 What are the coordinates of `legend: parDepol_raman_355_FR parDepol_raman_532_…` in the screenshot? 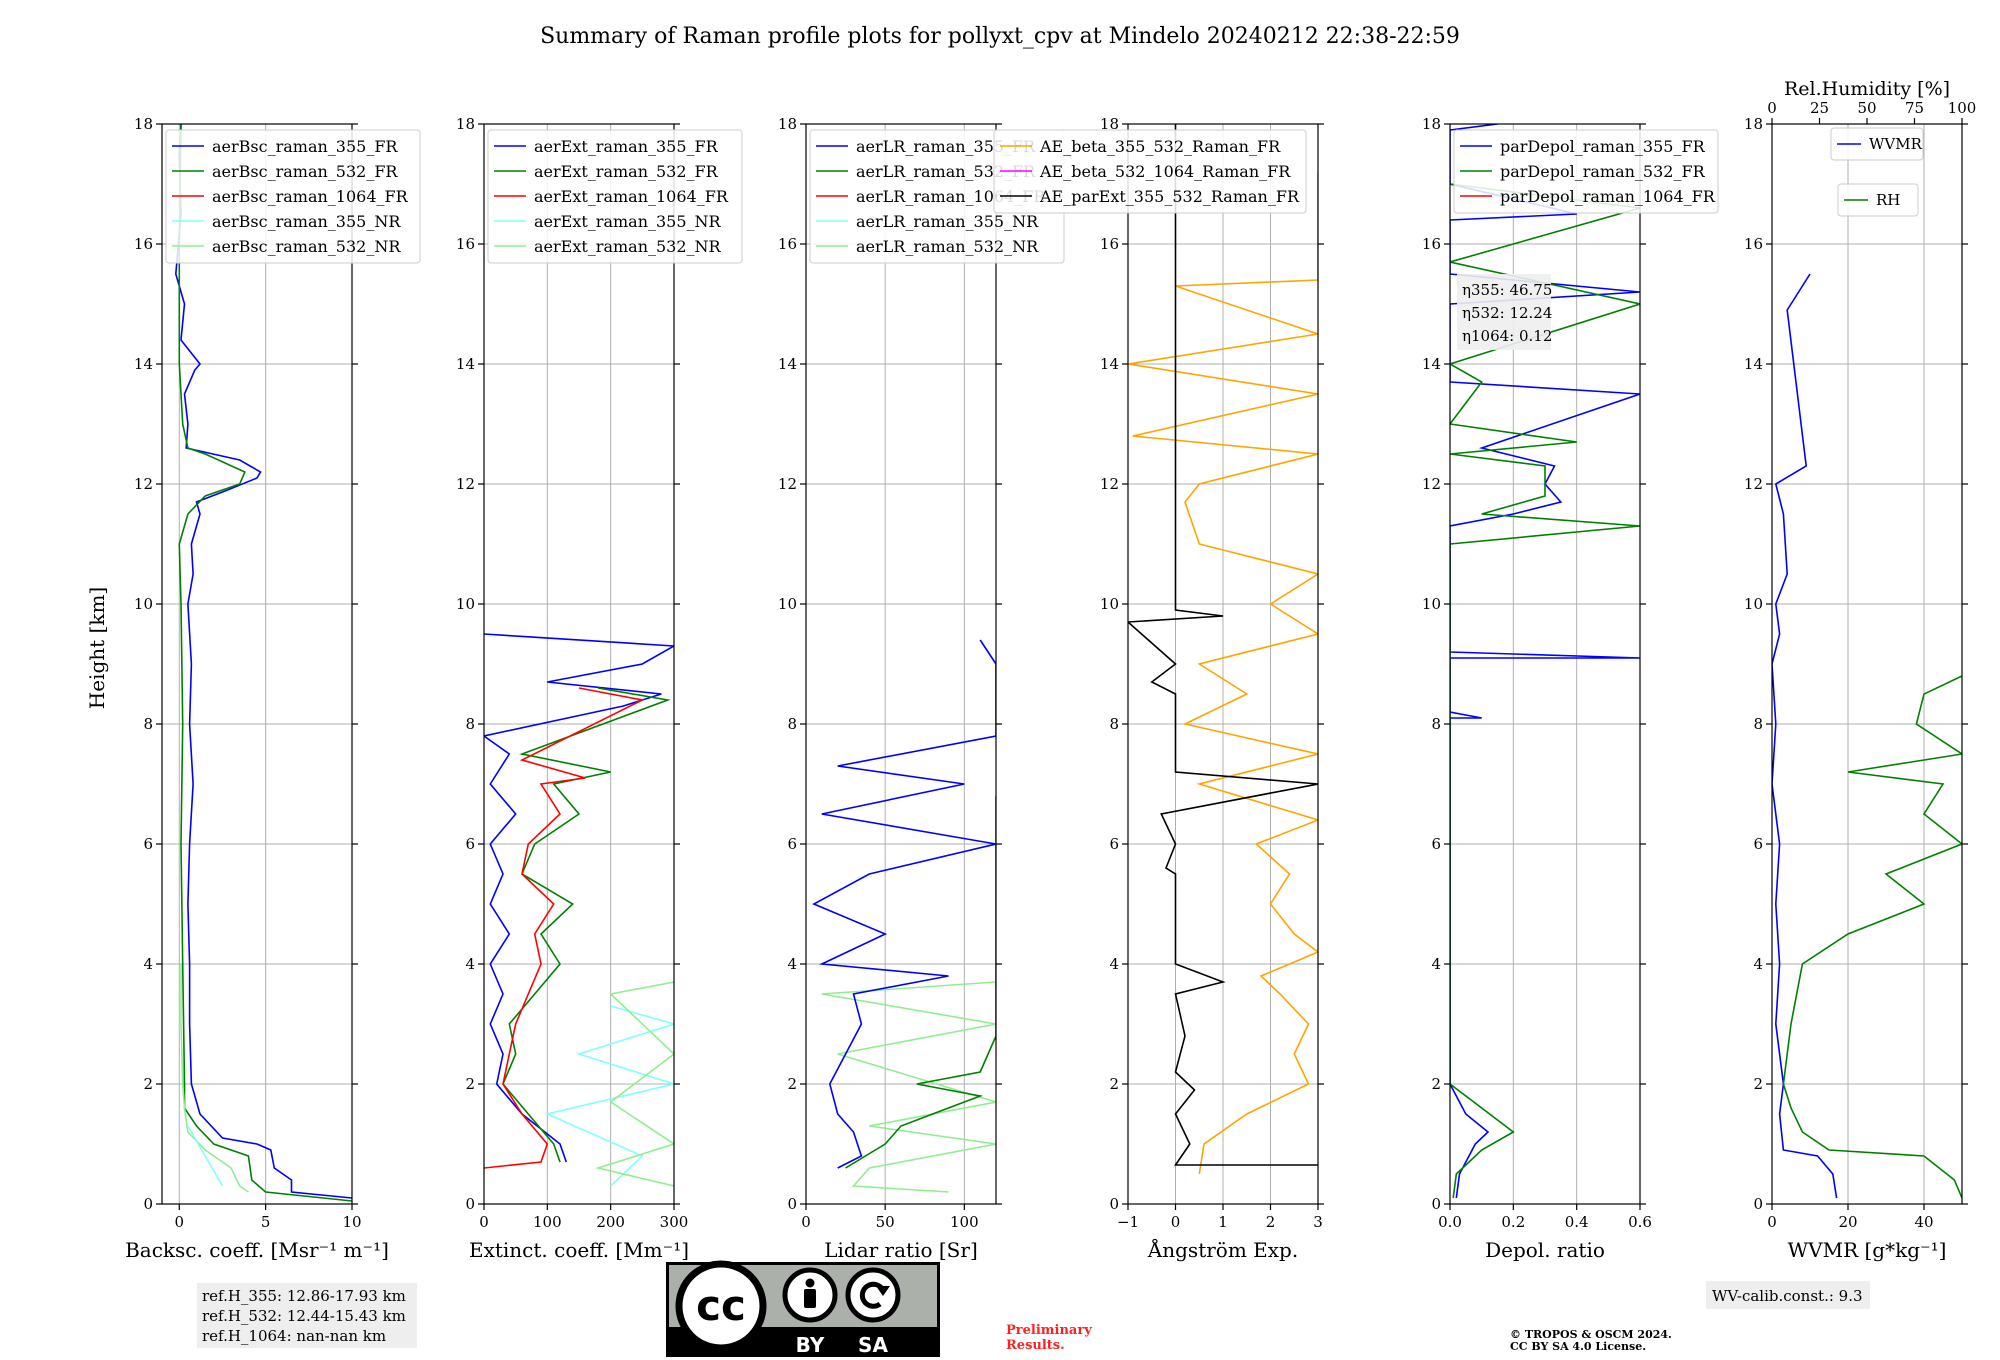 It's located at (1586, 171).